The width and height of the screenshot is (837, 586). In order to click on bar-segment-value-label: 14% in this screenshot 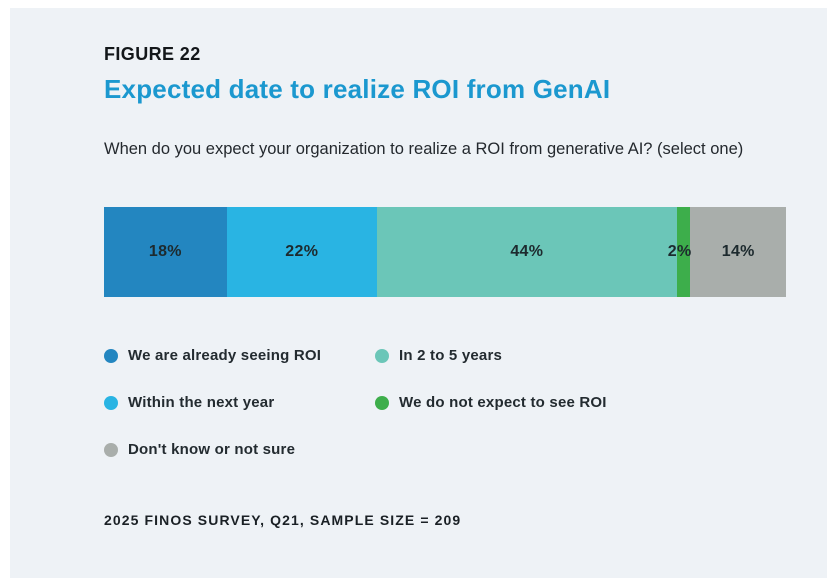, I will do `click(738, 252)`.